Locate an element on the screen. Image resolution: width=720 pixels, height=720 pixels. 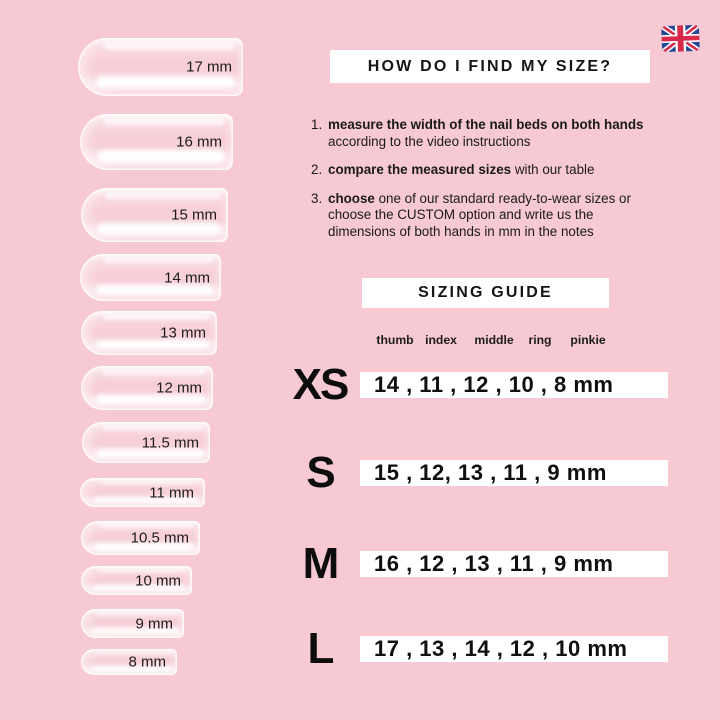
column-index: index is located at coordinates (441, 340).